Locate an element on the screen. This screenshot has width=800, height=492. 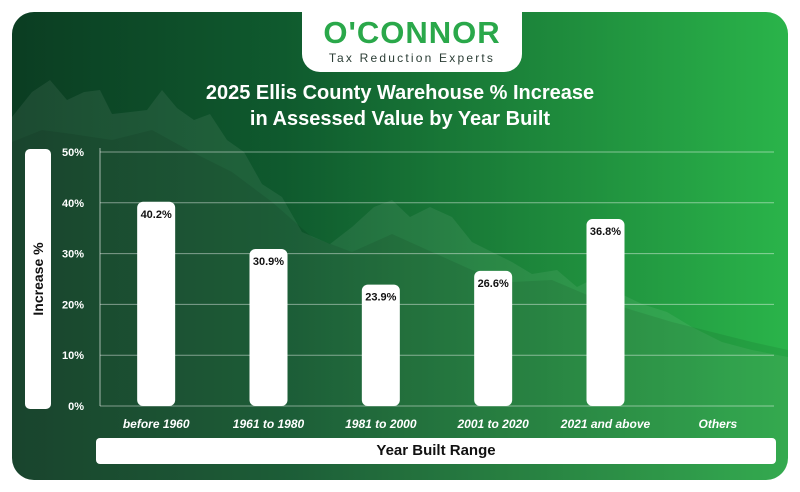
data-label: 30.9% is located at coordinates (268, 262).